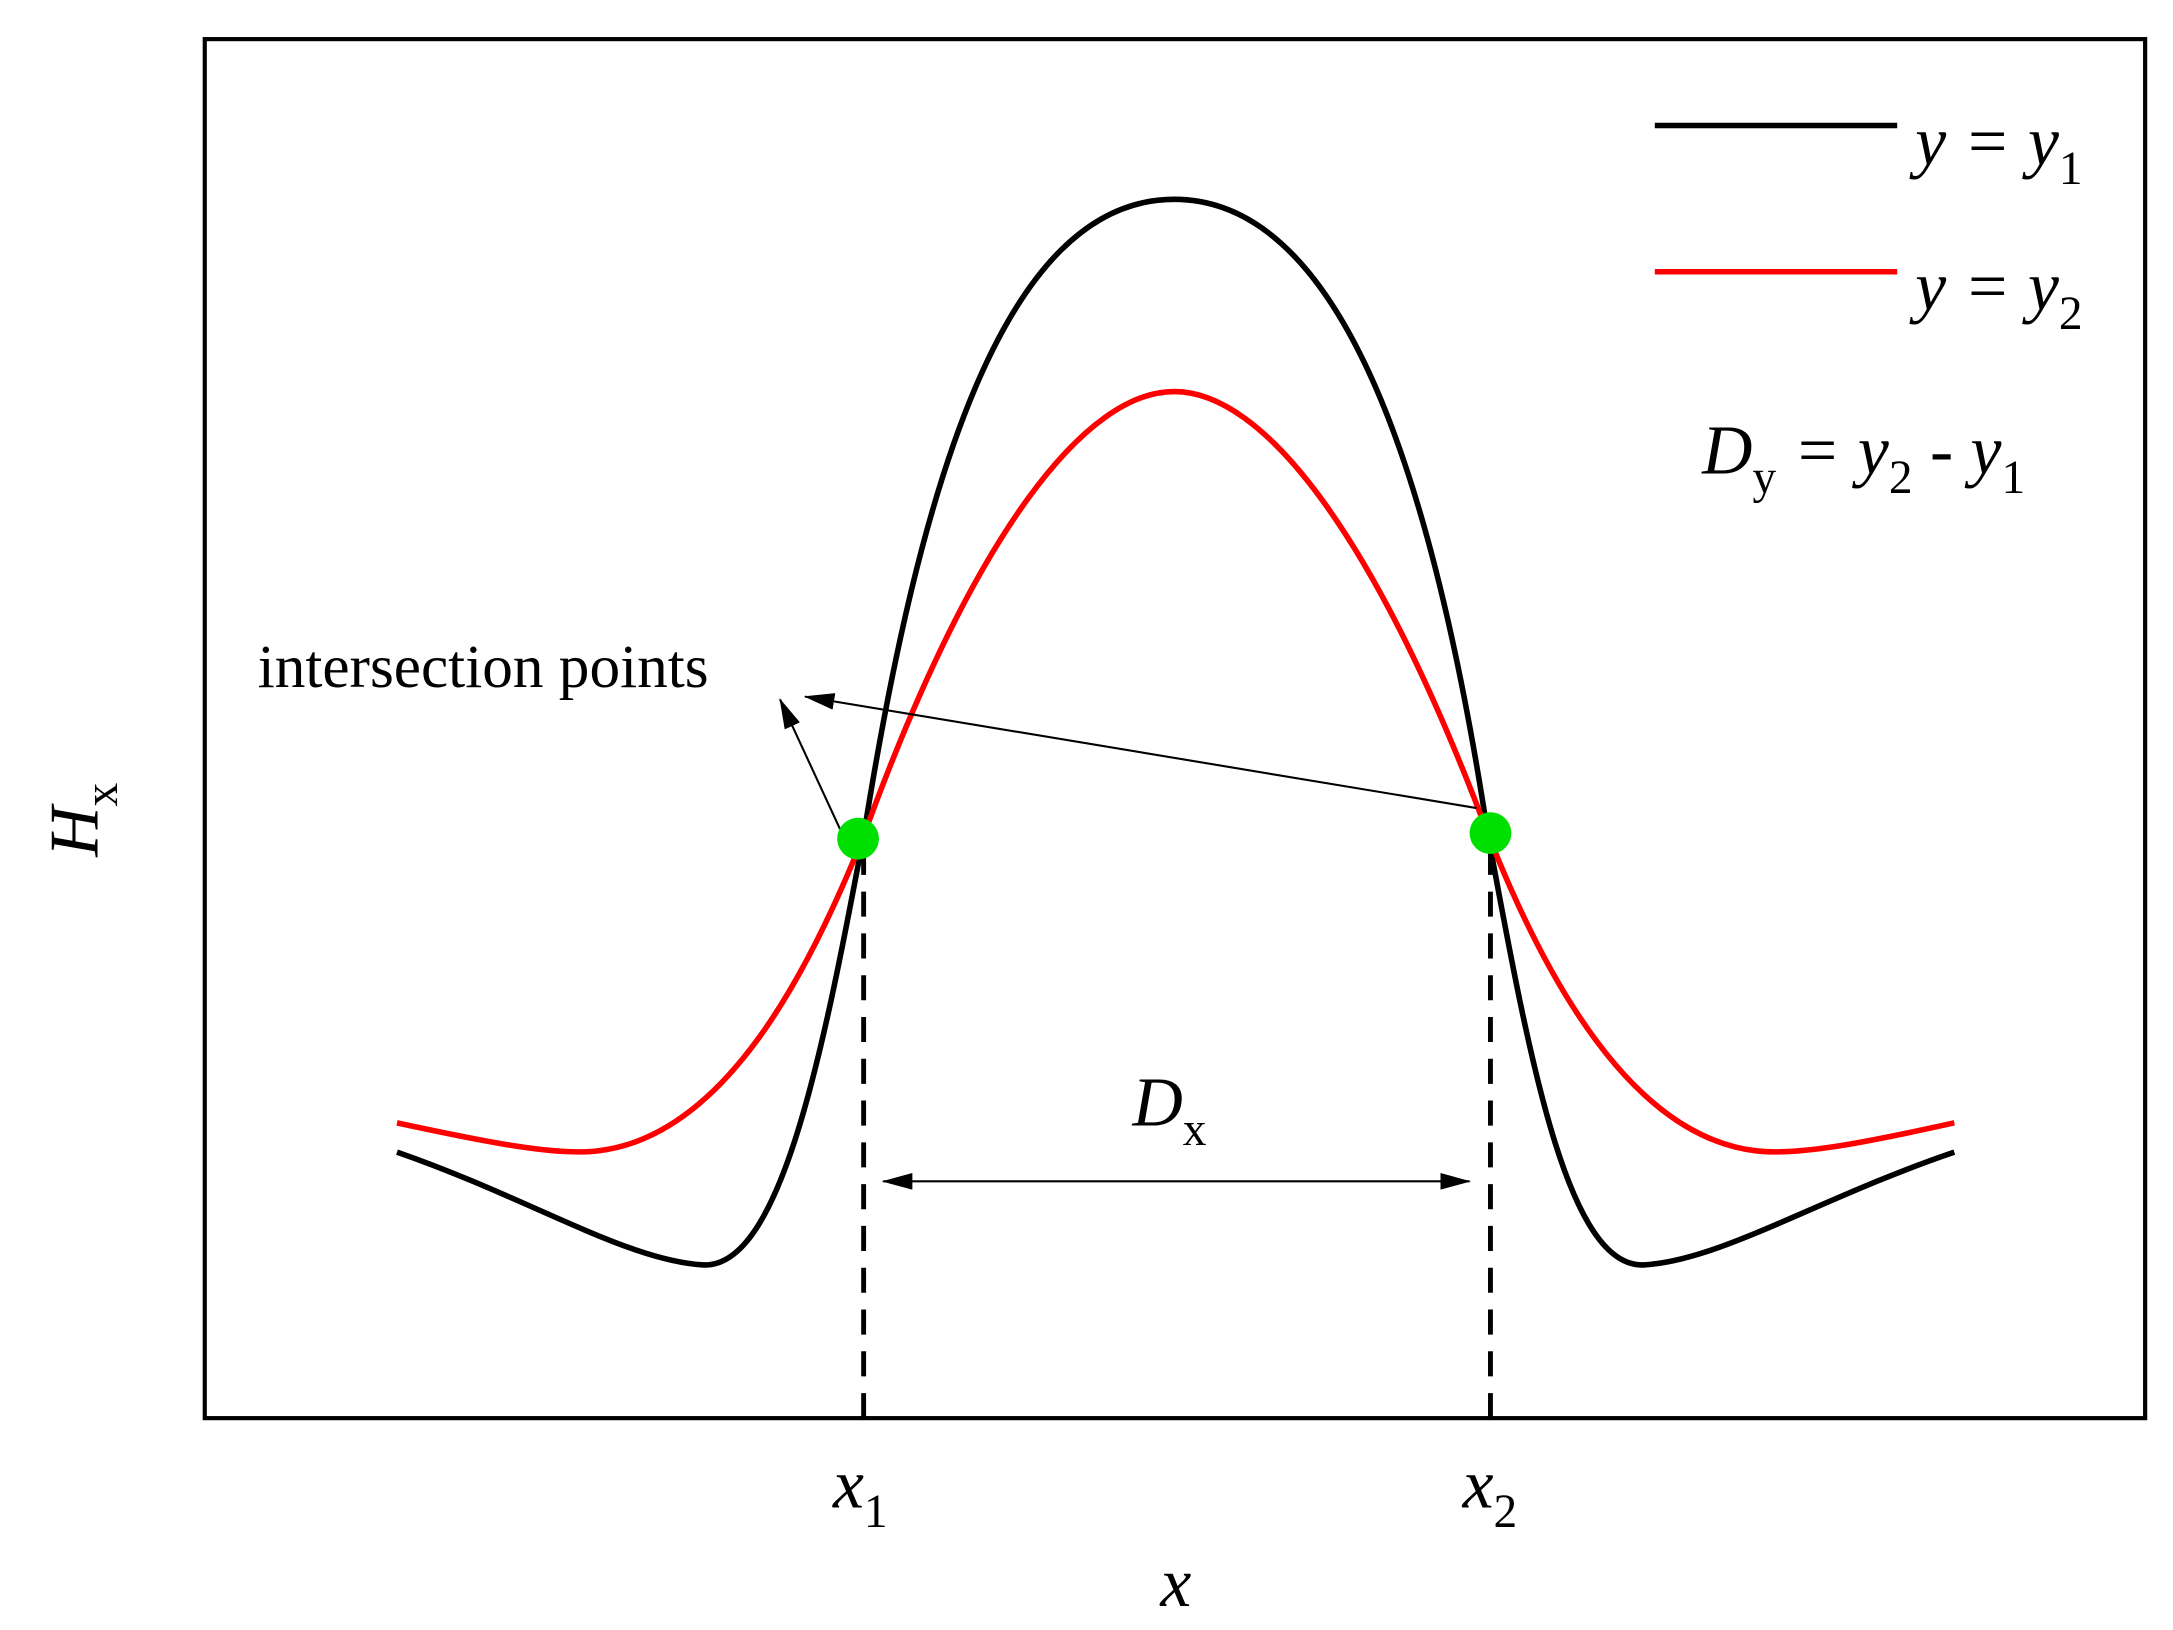 Image resolution: width=2173 pixels, height=1630 pixels. I want to click on legend-label: y = y1, so click(1995, 149).